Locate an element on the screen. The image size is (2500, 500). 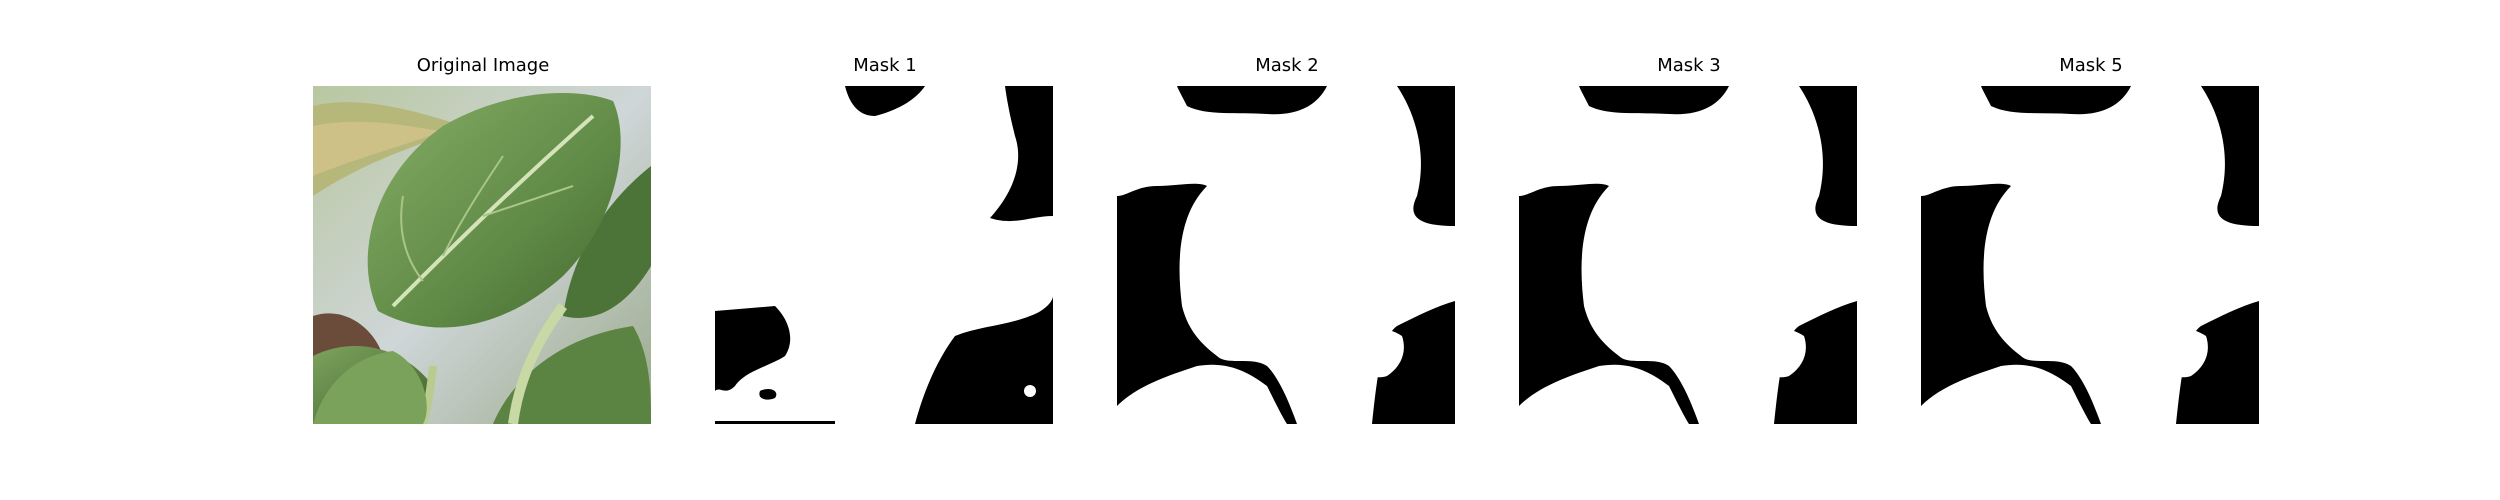
panel-title: Mask 3 is located at coordinates (1689, 66).